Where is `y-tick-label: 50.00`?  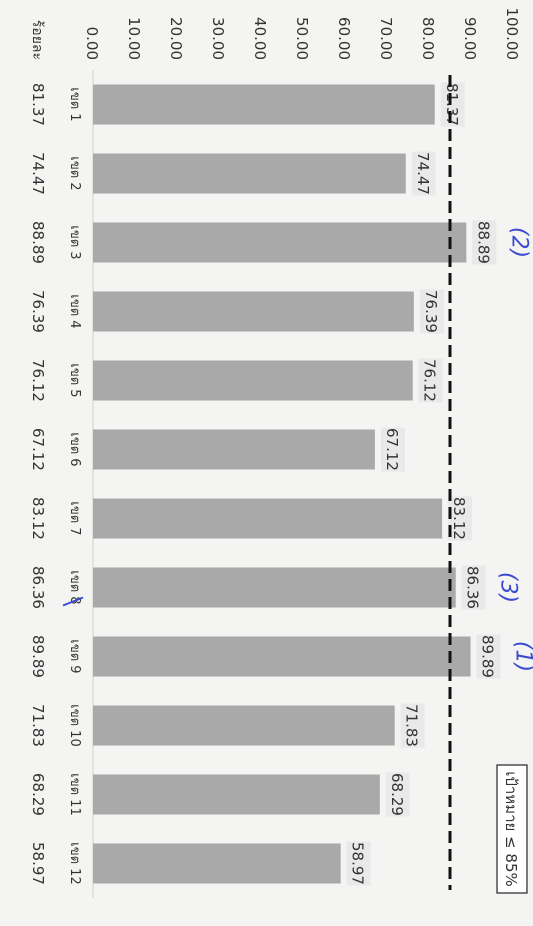 y-tick-label: 50.00 is located at coordinates (302, 38).